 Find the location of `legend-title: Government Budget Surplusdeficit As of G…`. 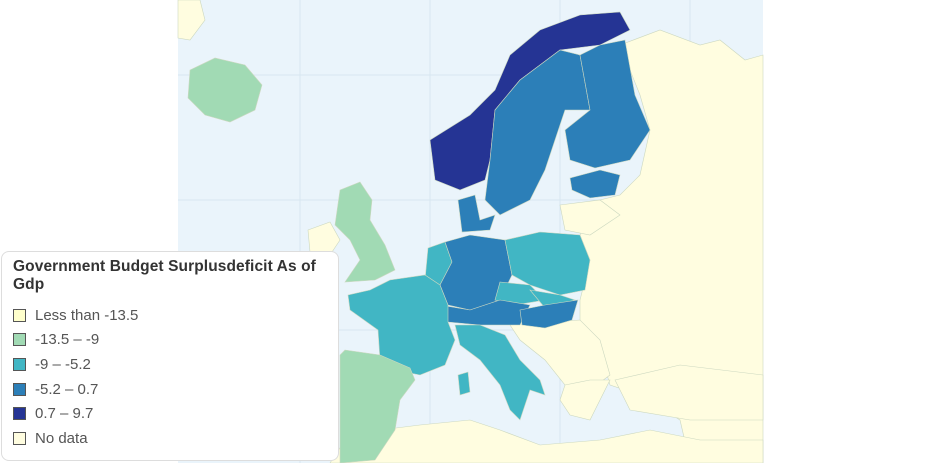

legend-title: Government Budget Surplusdeficit As of G… is located at coordinates (164, 275).